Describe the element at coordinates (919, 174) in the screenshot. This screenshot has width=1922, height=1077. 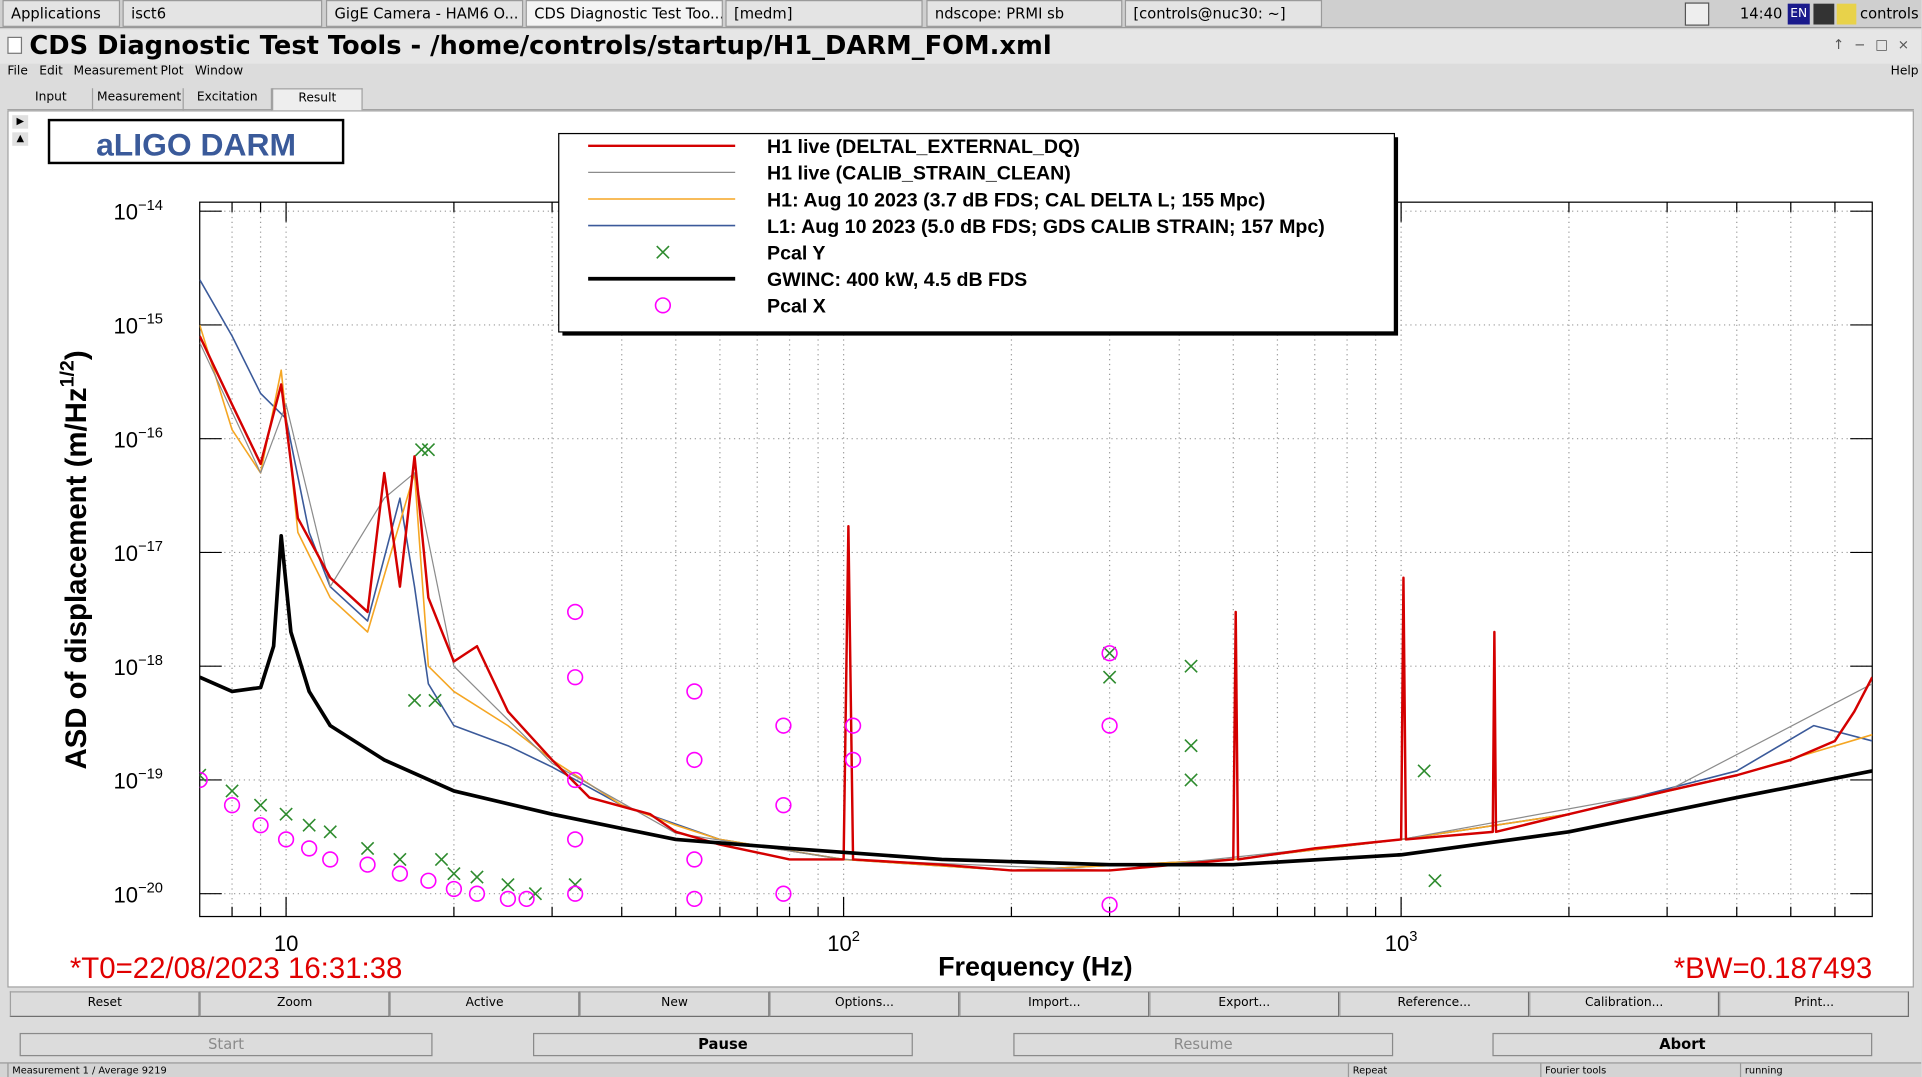
I see `legend-label: H1 live (CALIB_STRAIN_CLEAN)` at that location.